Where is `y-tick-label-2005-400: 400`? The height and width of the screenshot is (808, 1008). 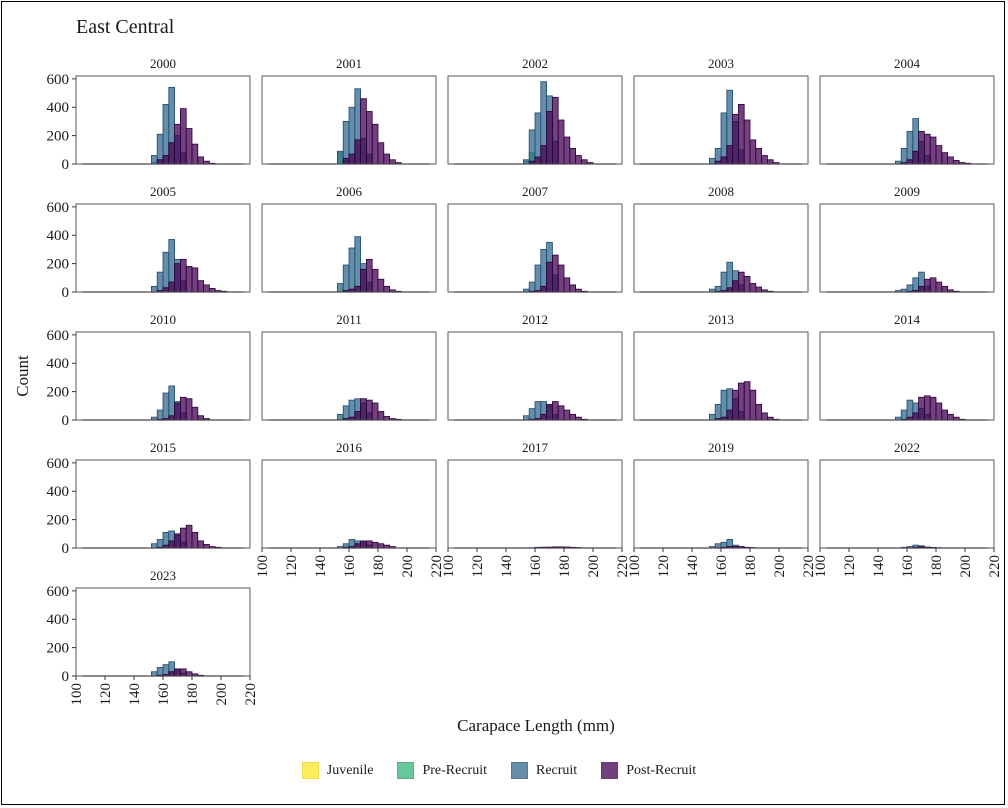 y-tick-label-2005-400: 400 is located at coordinates (58, 236).